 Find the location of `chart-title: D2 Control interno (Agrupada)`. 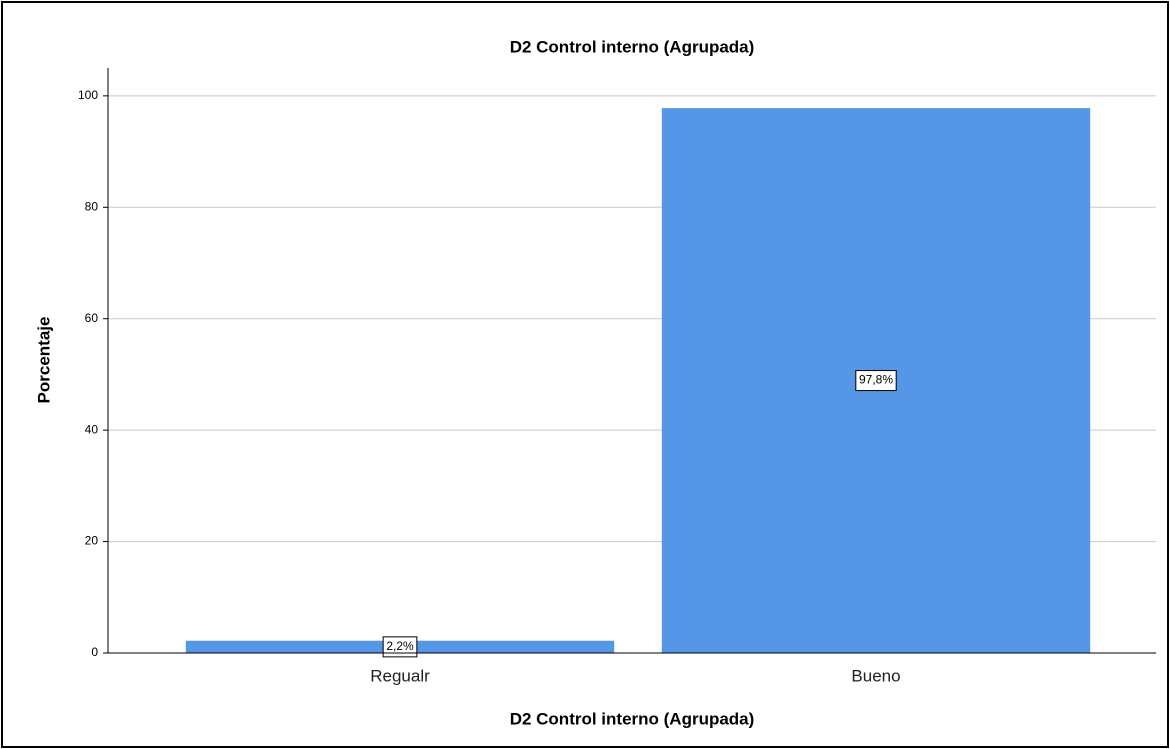

chart-title: D2 Control interno (Agrupada) is located at coordinates (632, 46).